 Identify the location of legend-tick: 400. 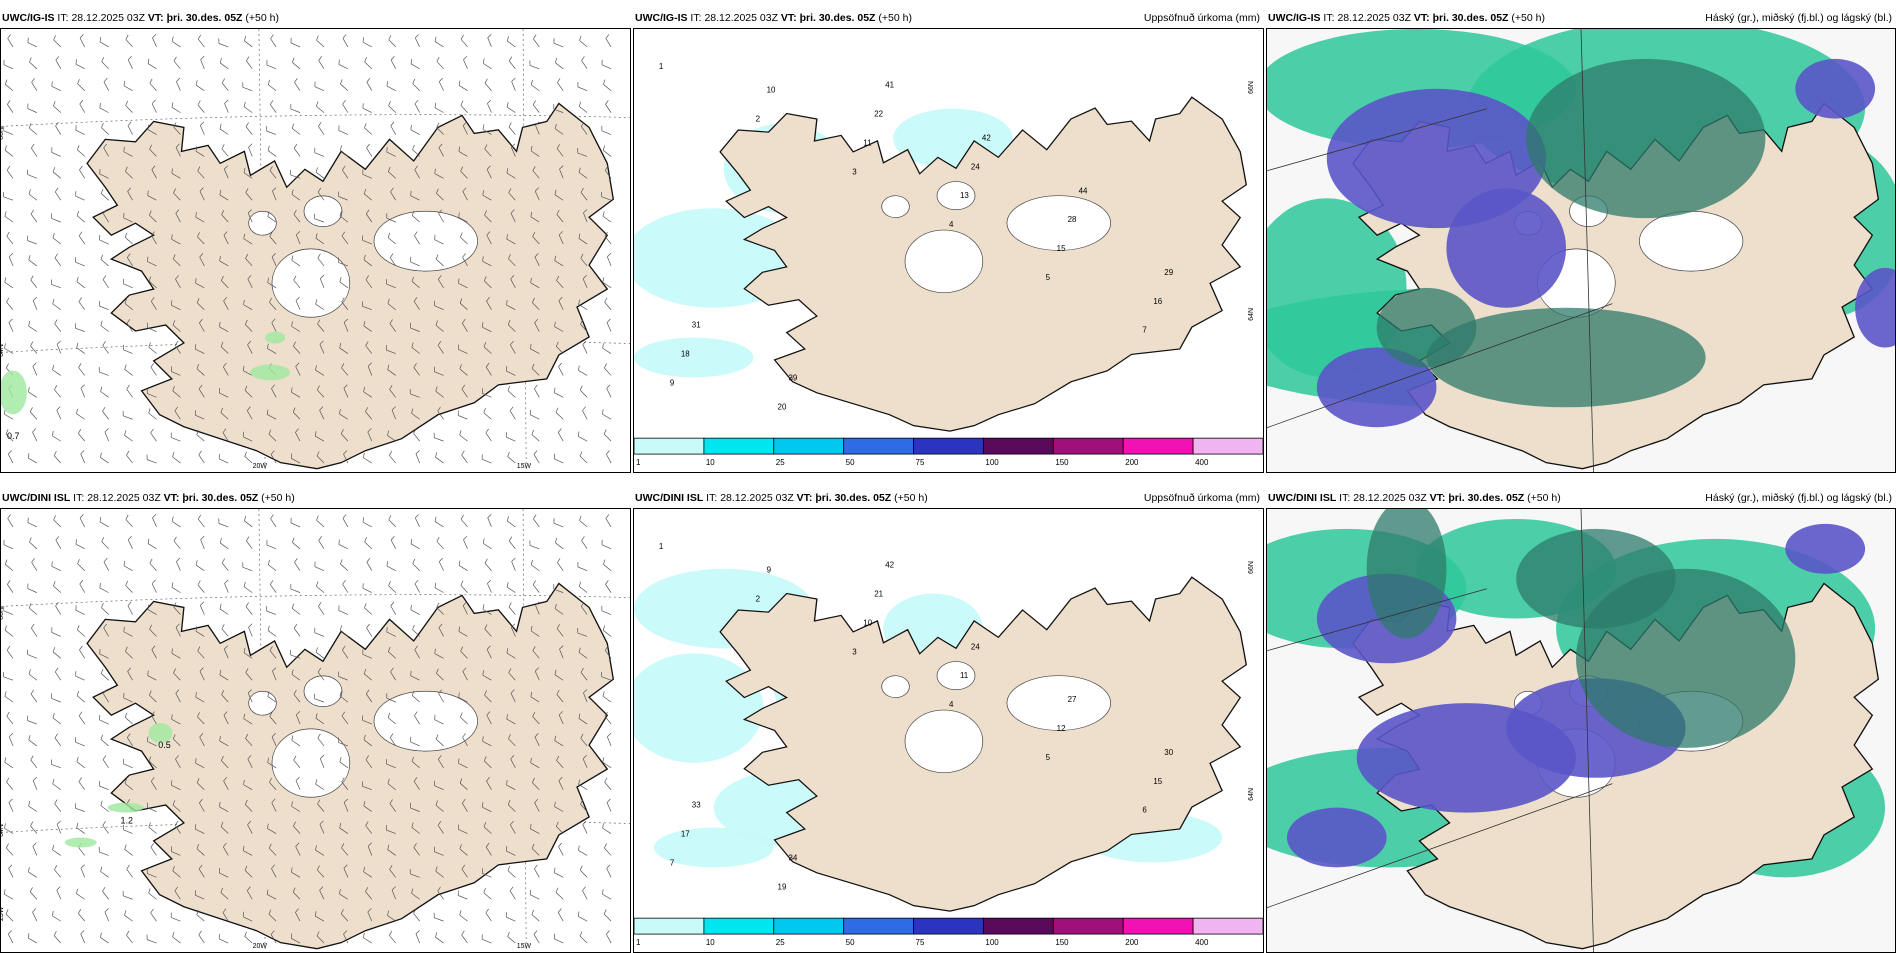
(1202, 462).